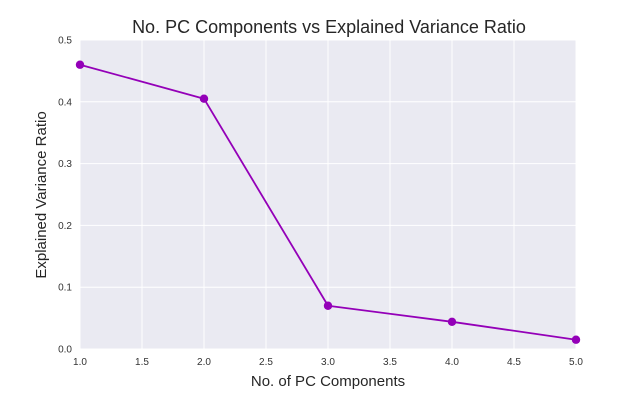 Image resolution: width=640 pixels, height=400 pixels. Describe the element at coordinates (41, 194) in the screenshot. I see `y-axis-label: Explained Variance Ratio` at that location.